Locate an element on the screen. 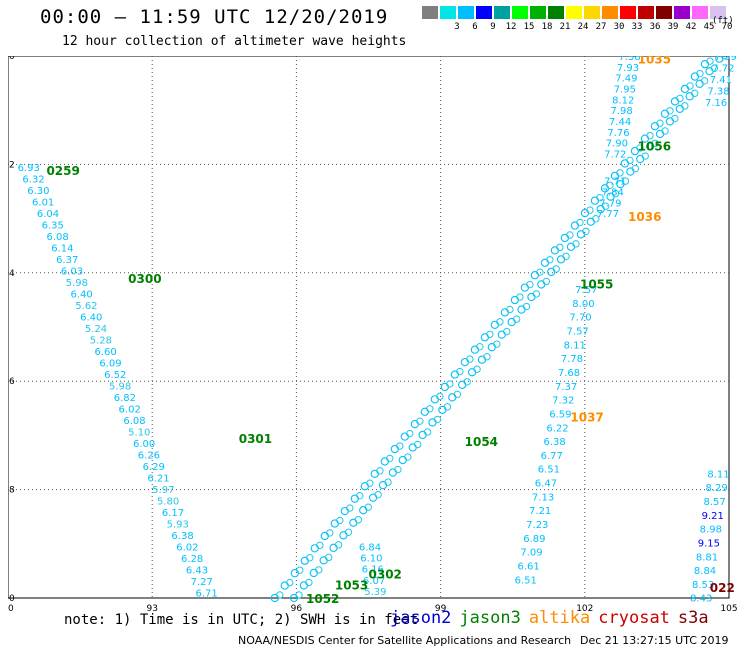  legend-label: 70 is located at coordinates (727, 27).